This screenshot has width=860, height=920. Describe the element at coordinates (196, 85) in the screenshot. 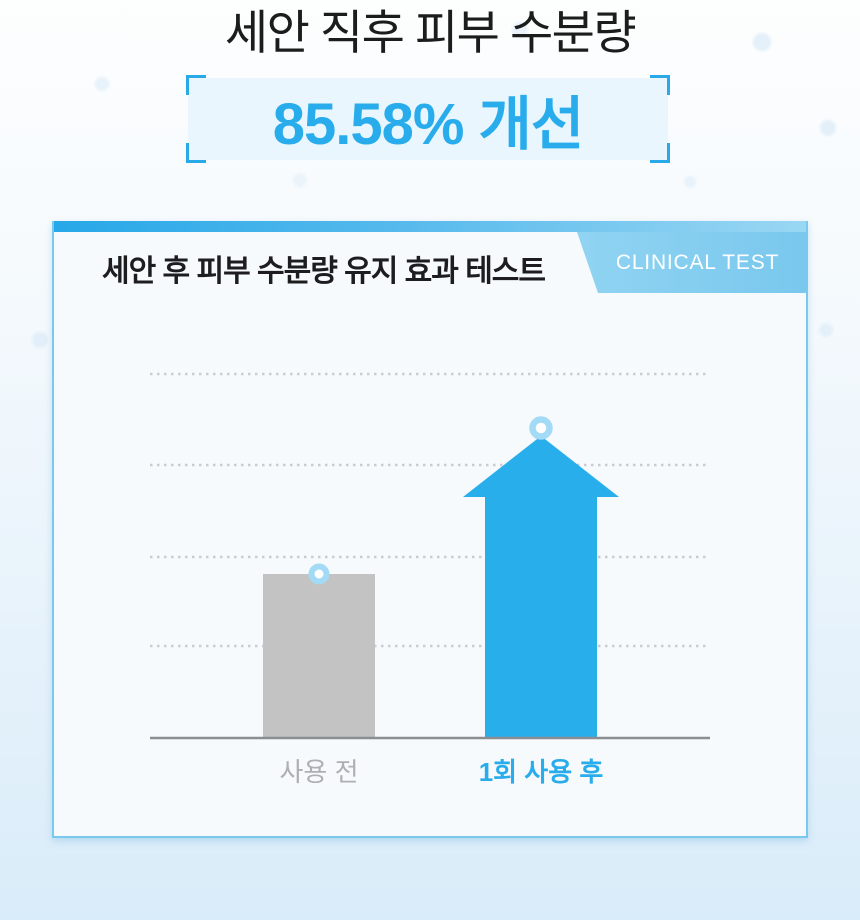

I see `corner-bracket-top-left-icon` at that location.